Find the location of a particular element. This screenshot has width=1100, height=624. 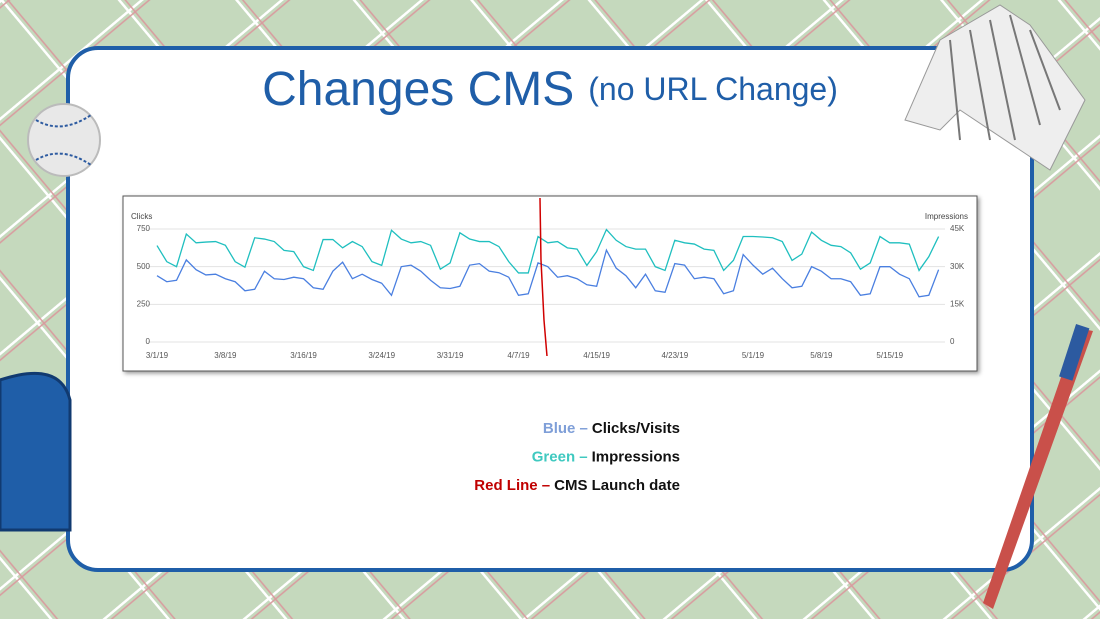

slide-title: Changes CMS (no URL Change) is located at coordinates (550, 89).